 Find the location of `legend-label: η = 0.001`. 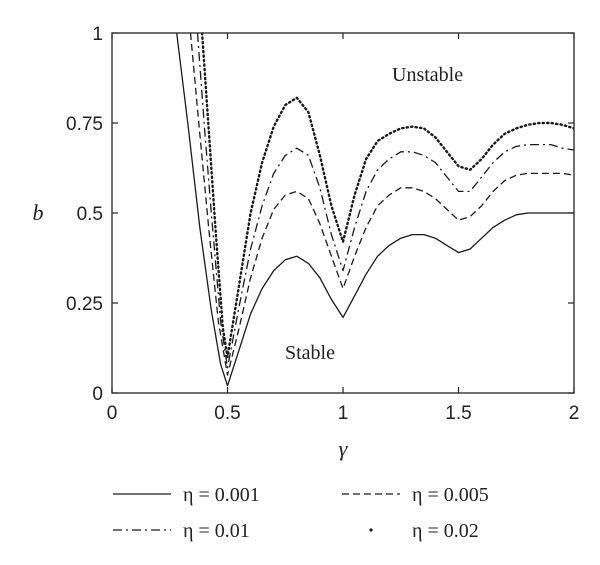

legend-label: η = 0.001 is located at coordinates (221, 495).